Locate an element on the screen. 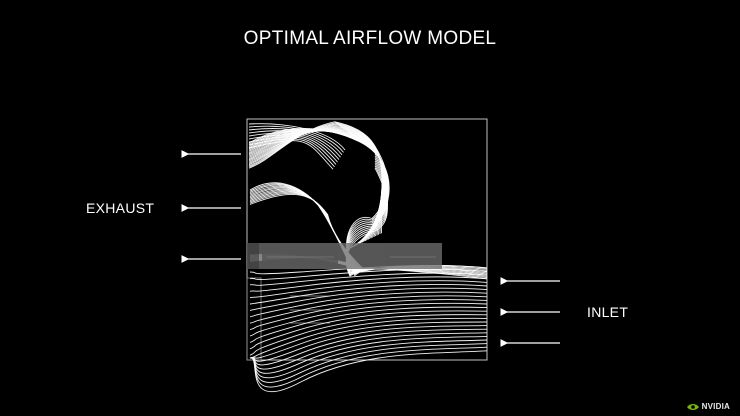  graphics-card is located at coordinates (350, 256).